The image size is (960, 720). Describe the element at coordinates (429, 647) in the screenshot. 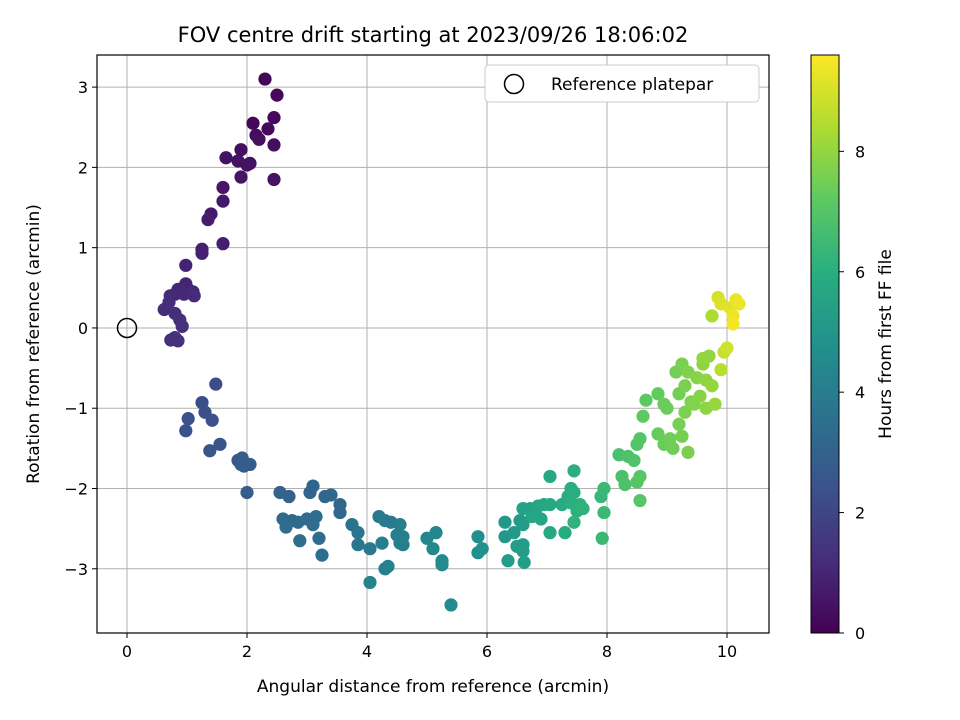

I see `x-axis-ticks: 0 2 4 6 8 10` at that location.